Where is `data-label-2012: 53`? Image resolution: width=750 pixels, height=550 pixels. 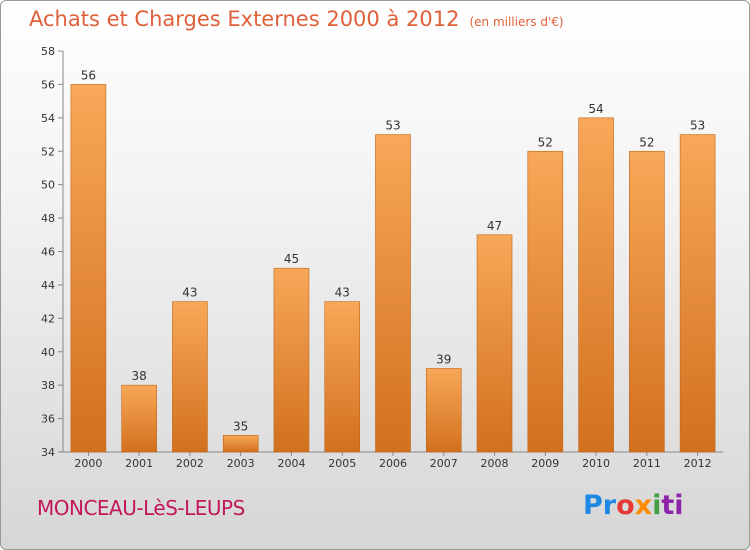 data-label-2012: 53 is located at coordinates (697, 126).